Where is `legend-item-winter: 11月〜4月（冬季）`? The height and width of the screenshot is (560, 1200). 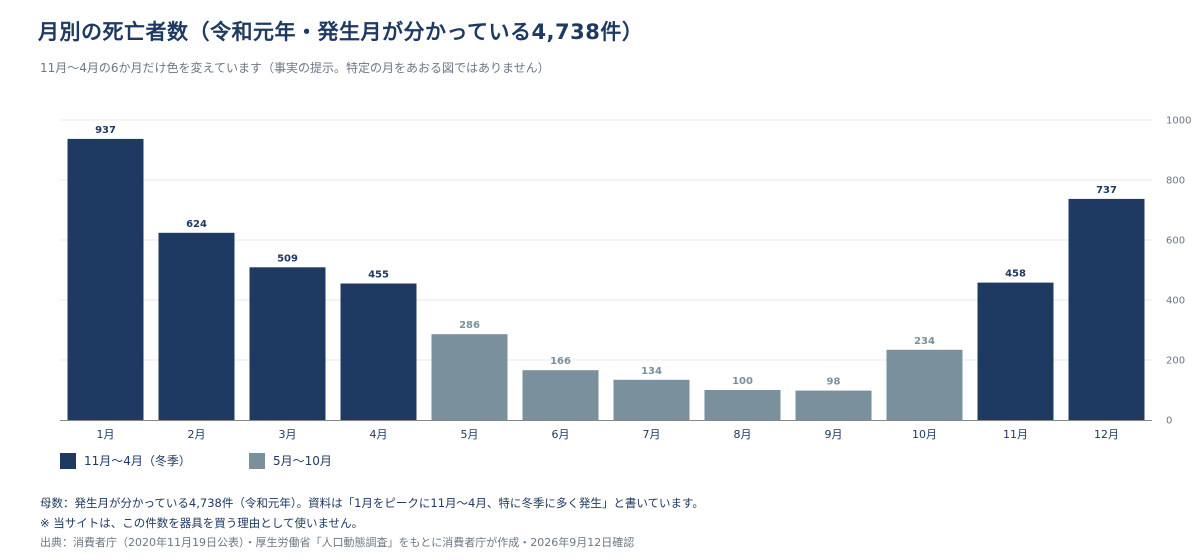 legend-item-winter: 11月〜4月（冬季） is located at coordinates (125, 460).